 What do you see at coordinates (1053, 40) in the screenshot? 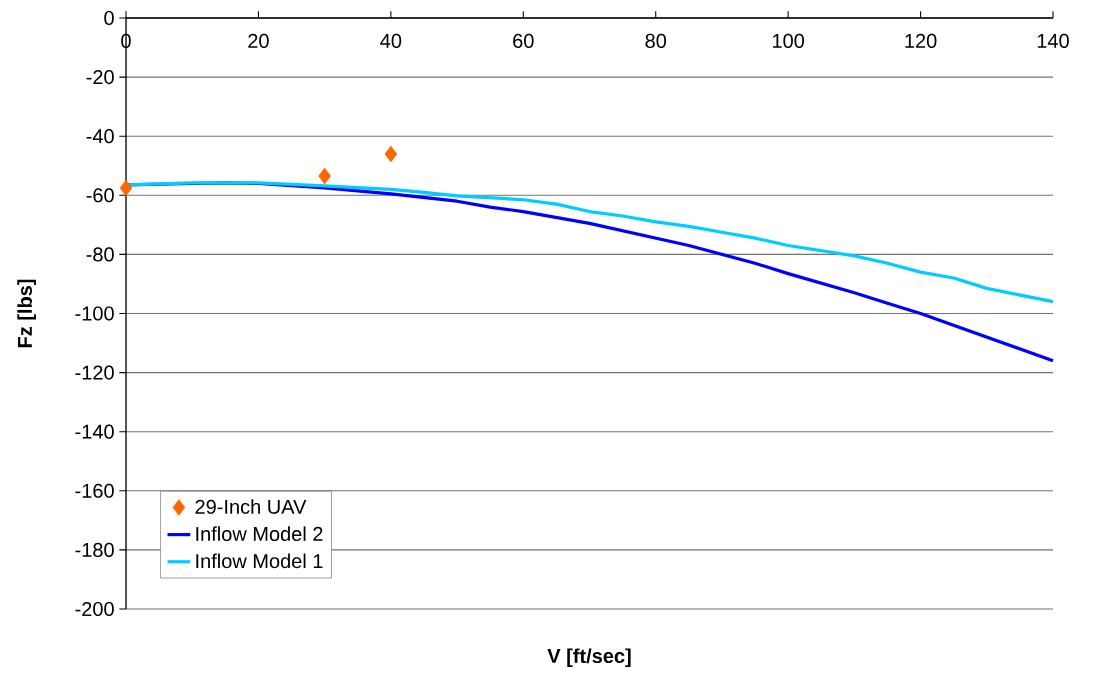
I see `x-tick-label: 140` at bounding box center [1053, 40].